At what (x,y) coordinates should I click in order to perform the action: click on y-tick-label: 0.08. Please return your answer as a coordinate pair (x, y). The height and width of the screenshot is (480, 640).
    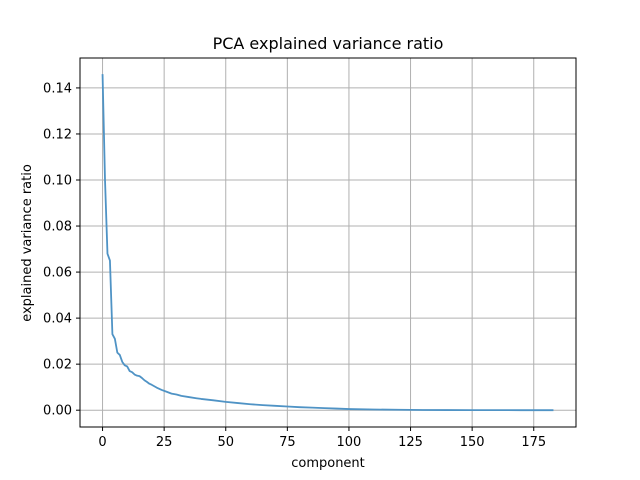
    Looking at the image, I should click on (57, 227).